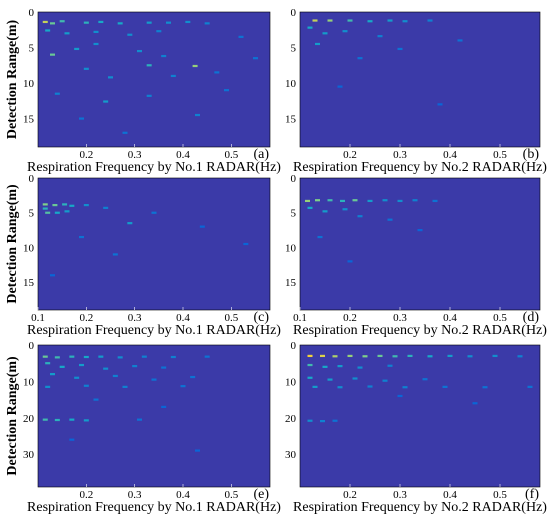 The image size is (550, 514). Describe the element at coordinates (261, 154) in the screenshot. I see `panel-letter: (a)` at that location.